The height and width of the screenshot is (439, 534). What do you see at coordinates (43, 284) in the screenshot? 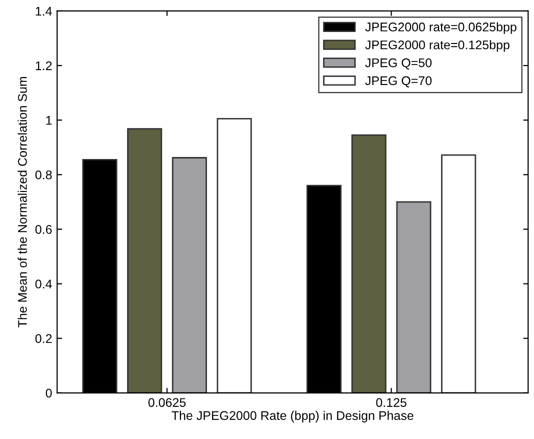
I see `y-tick-label: 0.4` at bounding box center [43, 284].